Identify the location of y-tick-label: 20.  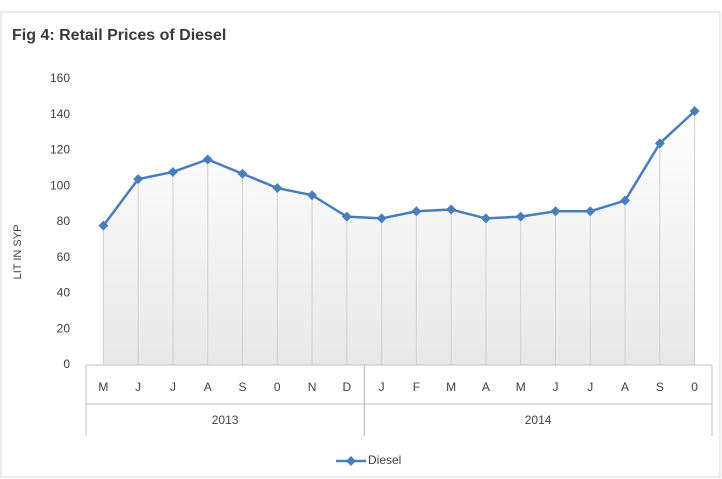
(64, 328).